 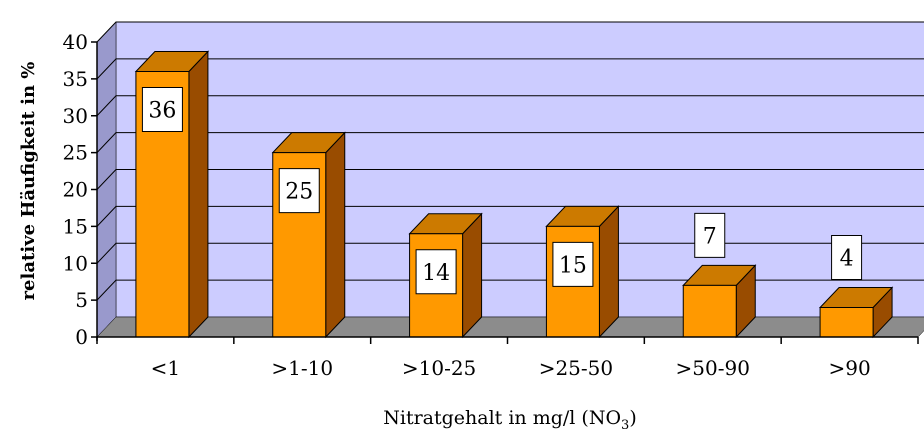 What do you see at coordinates (75, 153) in the screenshot?
I see `y-tick-label: 25` at bounding box center [75, 153].